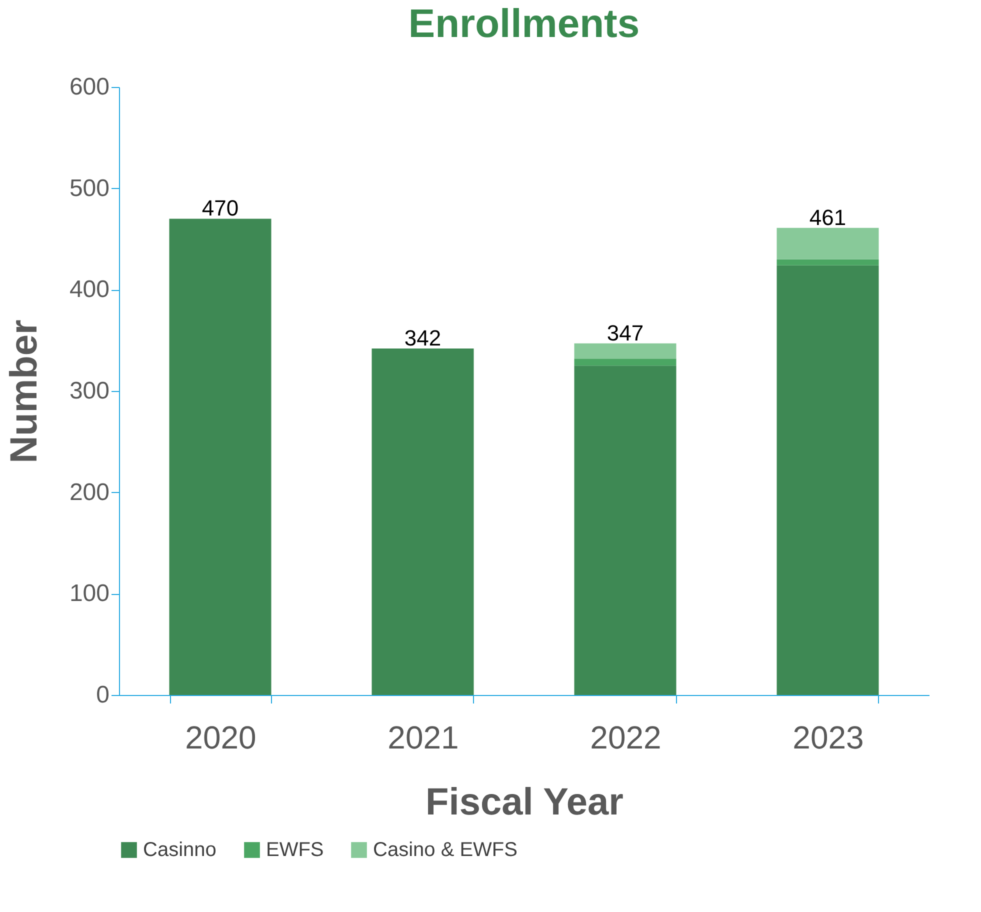 The image size is (981, 912). What do you see at coordinates (89, 492) in the screenshot?
I see `y-tick-label: 200` at bounding box center [89, 492].